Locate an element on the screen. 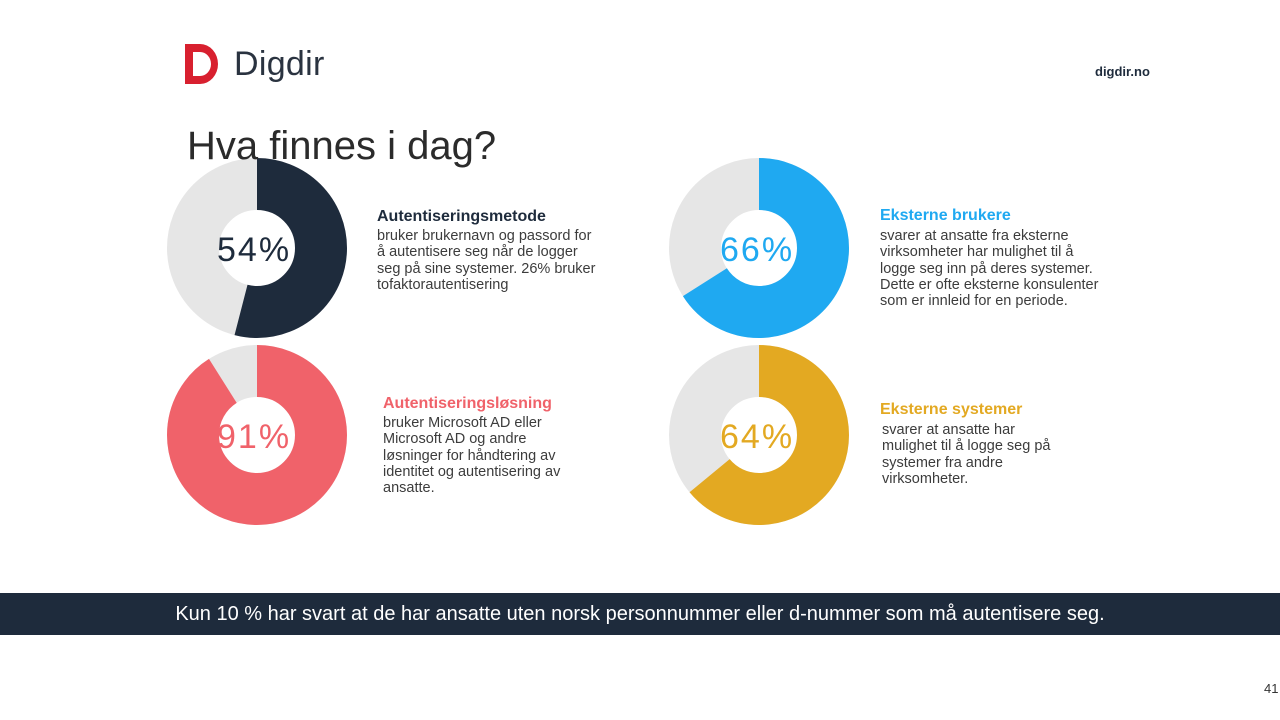 This screenshot has width=1280, height=720. donut-label-66: 66% is located at coordinates (757, 250).